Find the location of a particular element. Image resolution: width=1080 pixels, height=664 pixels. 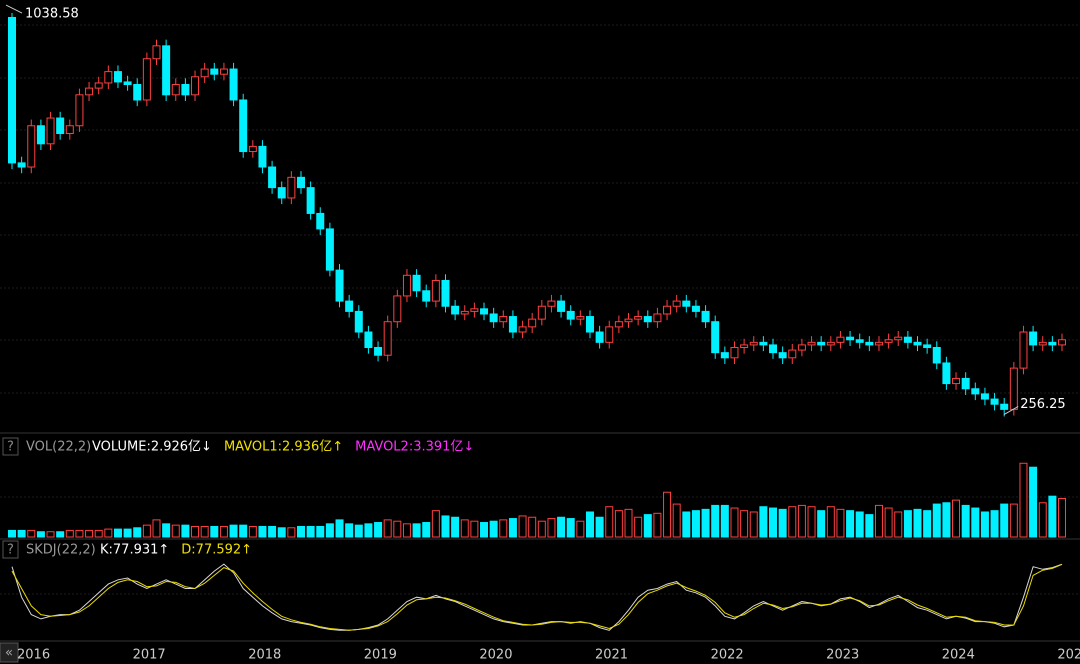

indicator-line is located at coordinates (537, 597).